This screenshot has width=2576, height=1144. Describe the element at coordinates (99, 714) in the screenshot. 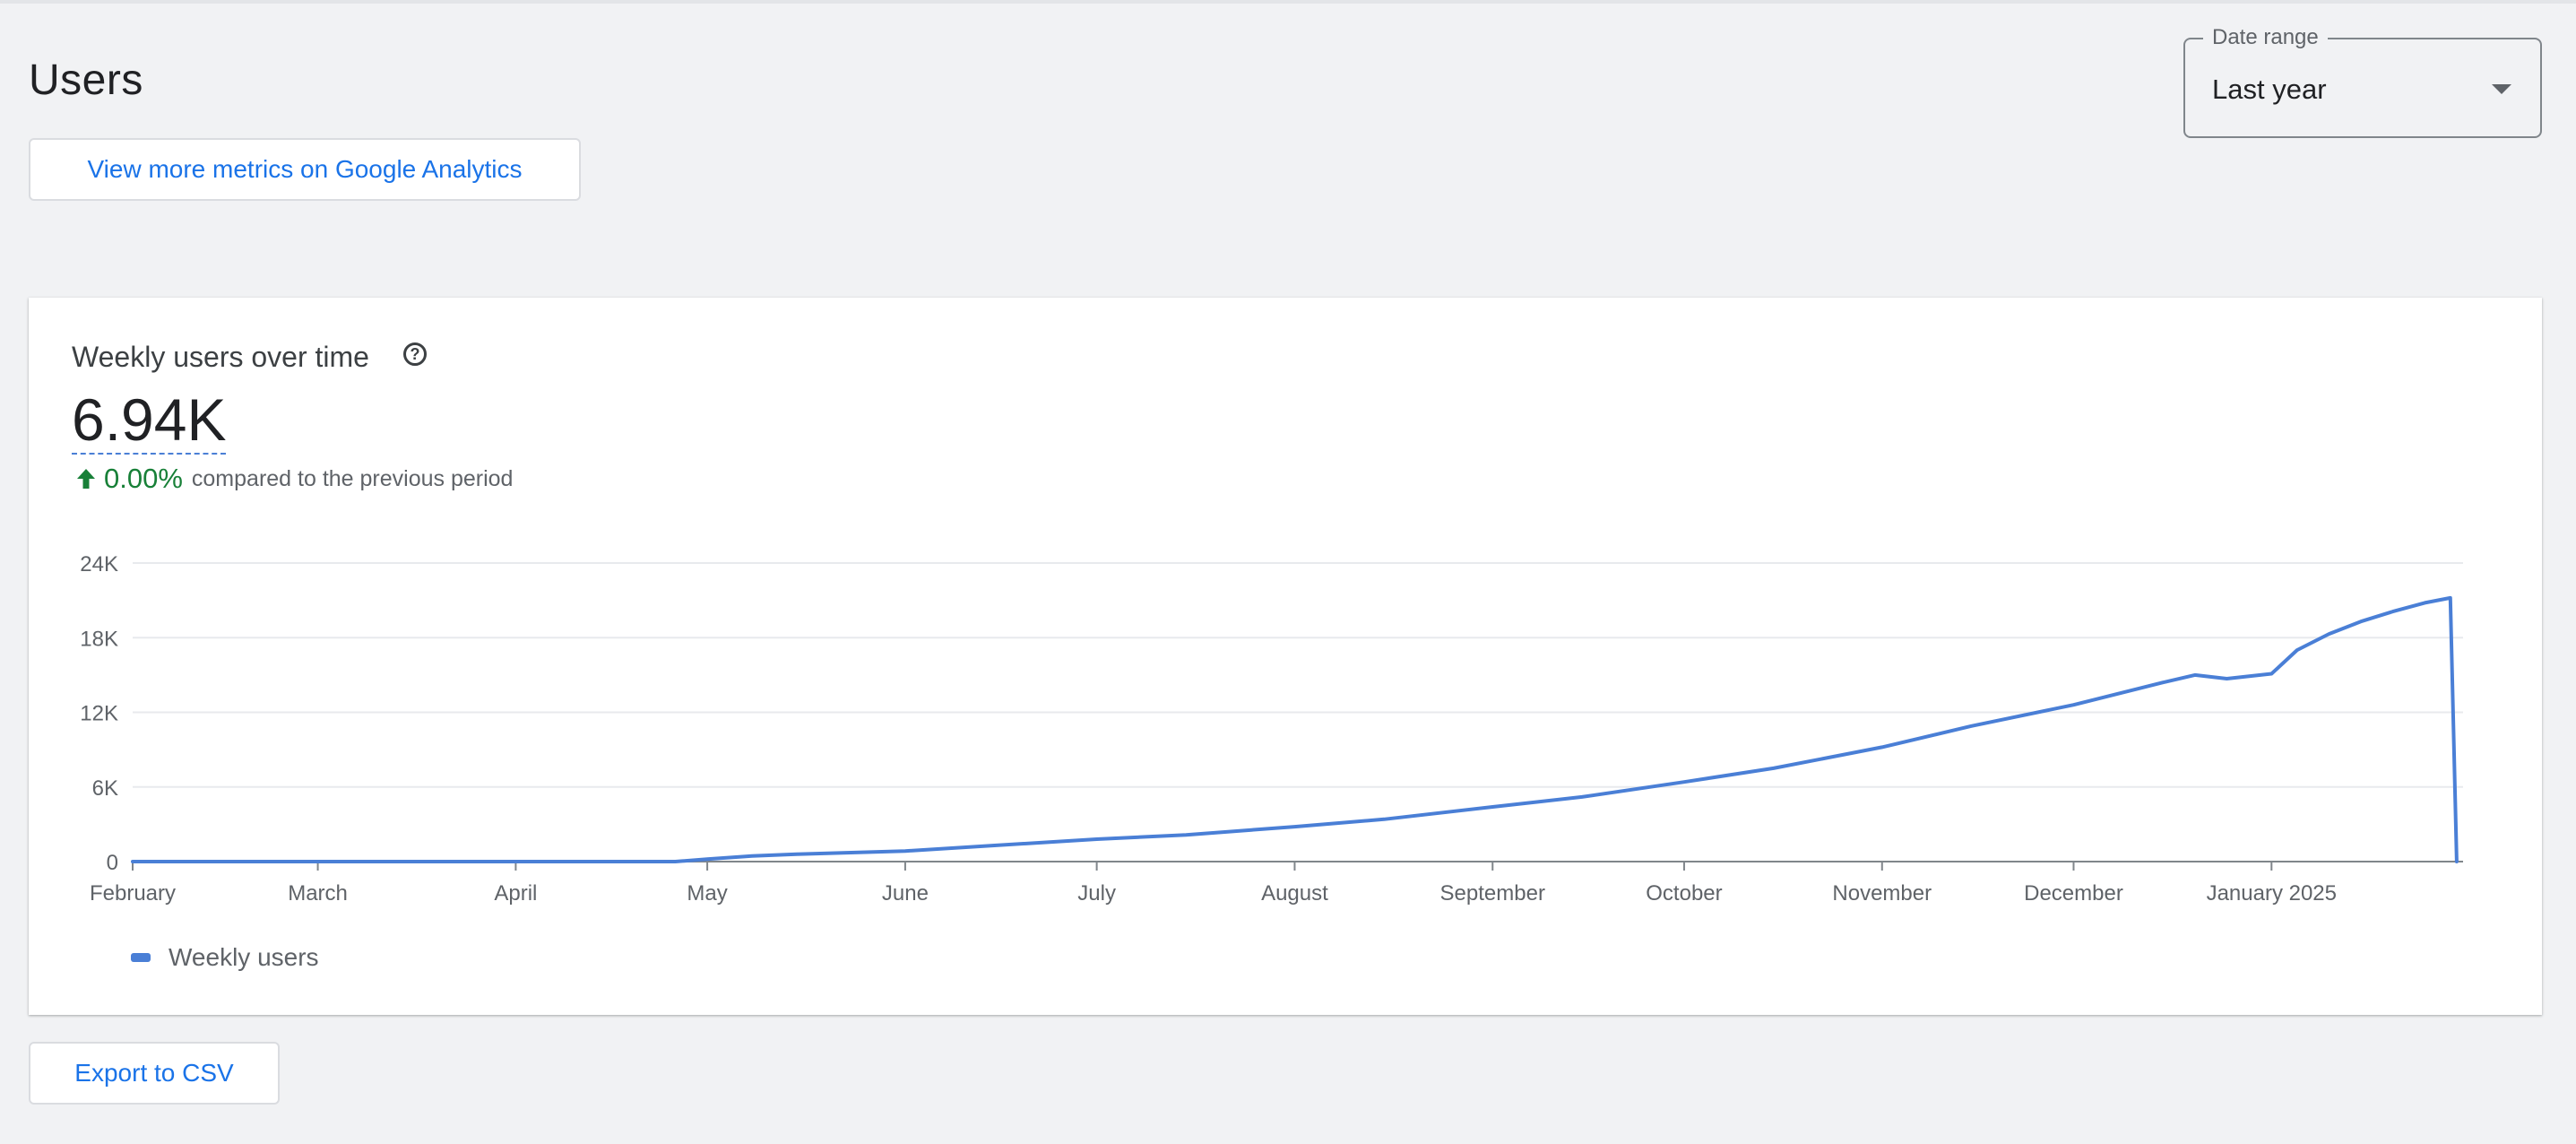

I see `y-tick-label: 12K` at that location.